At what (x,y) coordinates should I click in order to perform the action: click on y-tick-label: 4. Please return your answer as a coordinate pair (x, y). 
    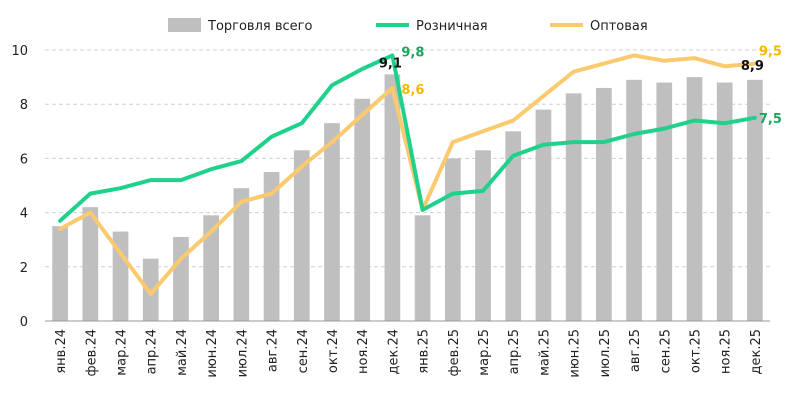
    Looking at the image, I should click on (24, 214).